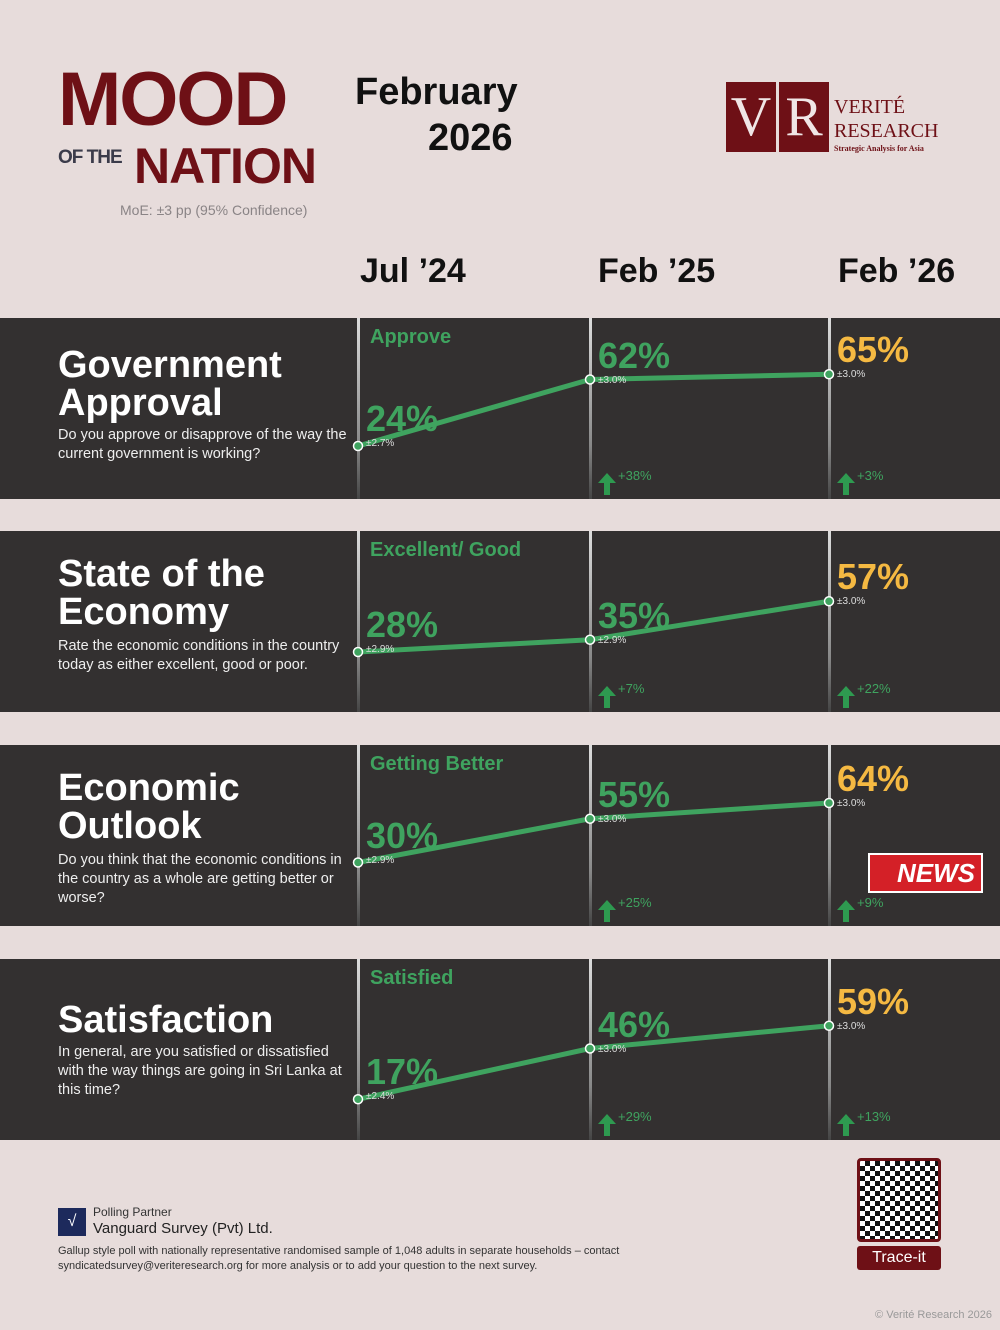  What do you see at coordinates (873, 778) in the screenshot?
I see `value-label: 64%` at bounding box center [873, 778].